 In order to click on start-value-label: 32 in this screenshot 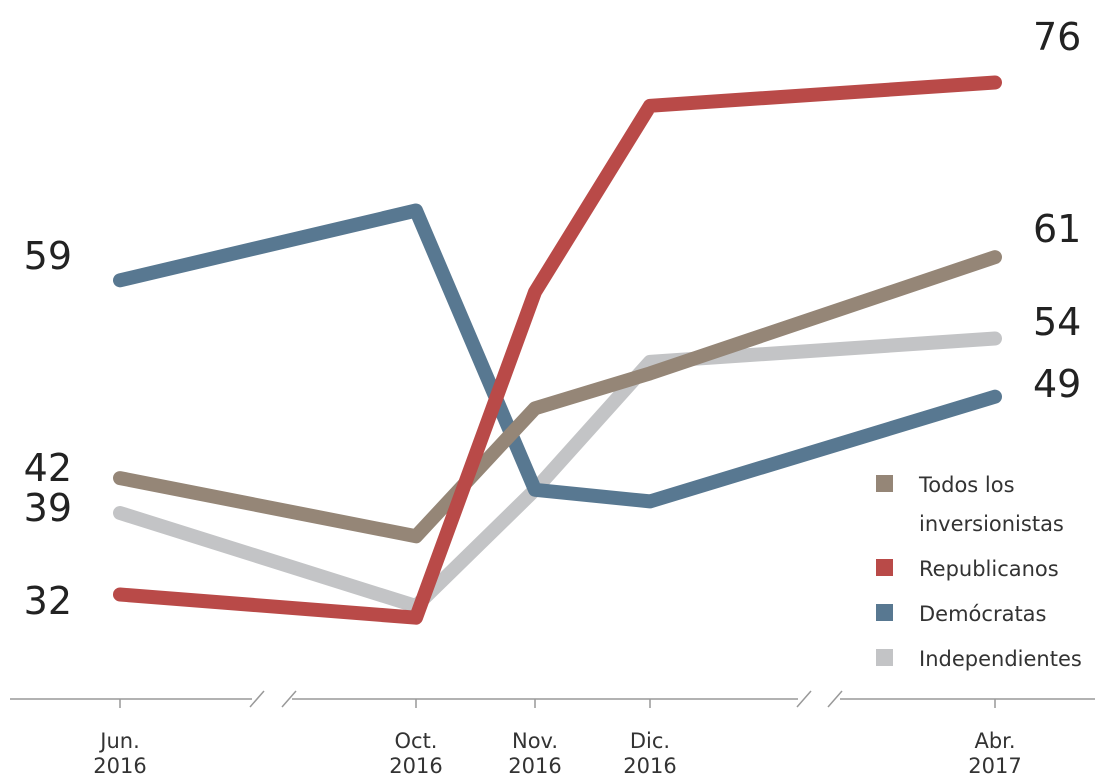, I will do `click(48, 601)`.